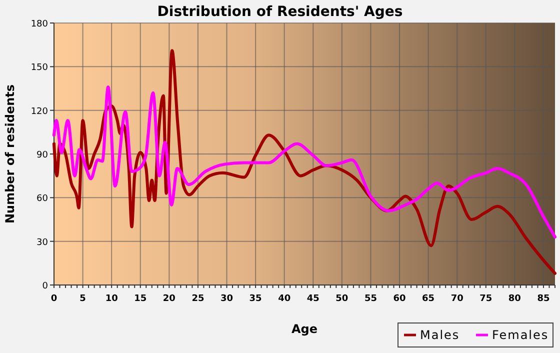 The image size is (560, 353). I want to click on x-tick-label: 30, so click(227, 299).